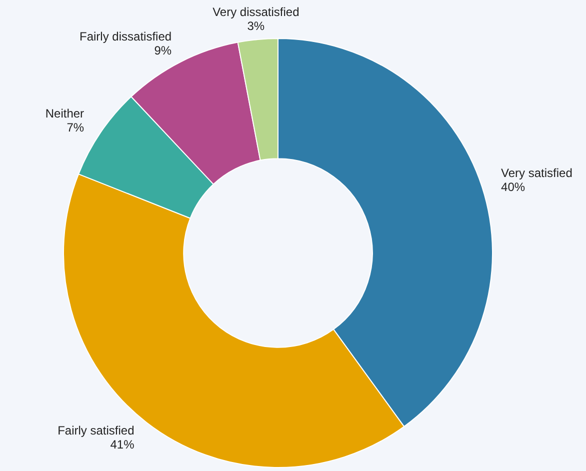 This screenshot has width=586, height=471. Describe the element at coordinates (256, 25) in the screenshot. I see `data-label: 3%` at that location.